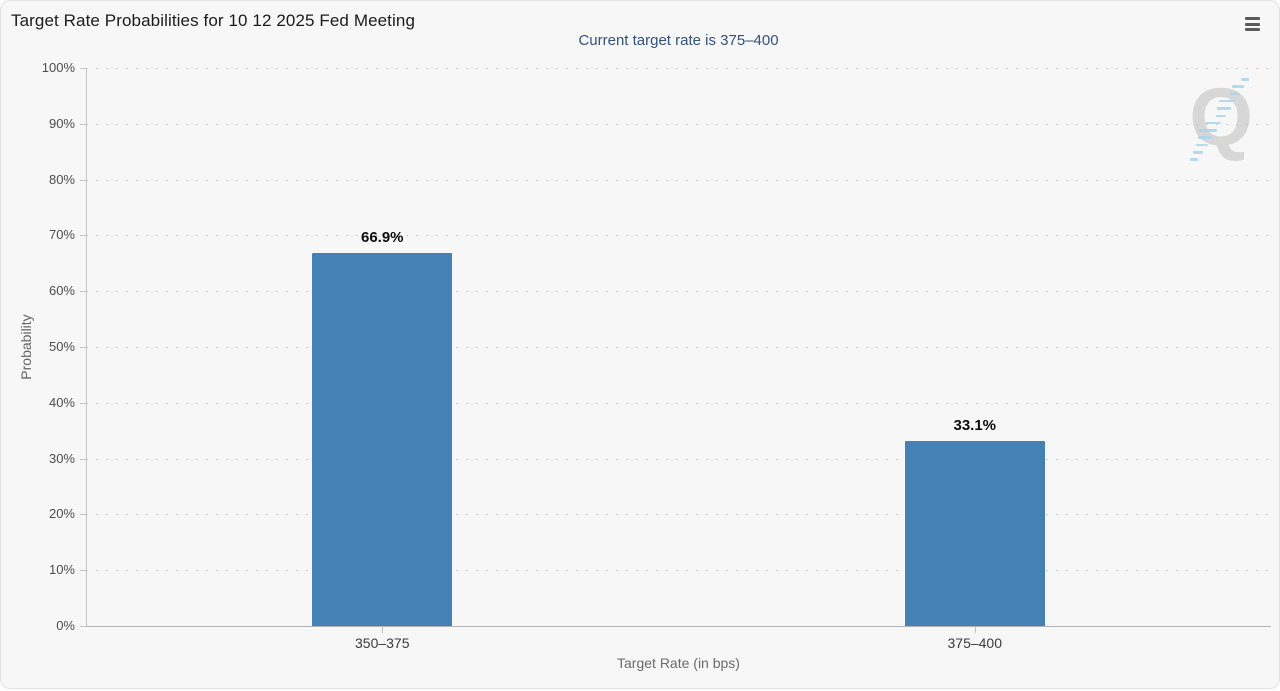 The image size is (1280, 691). What do you see at coordinates (61, 570) in the screenshot?
I see `y-tick-label-10: 10%` at bounding box center [61, 570].